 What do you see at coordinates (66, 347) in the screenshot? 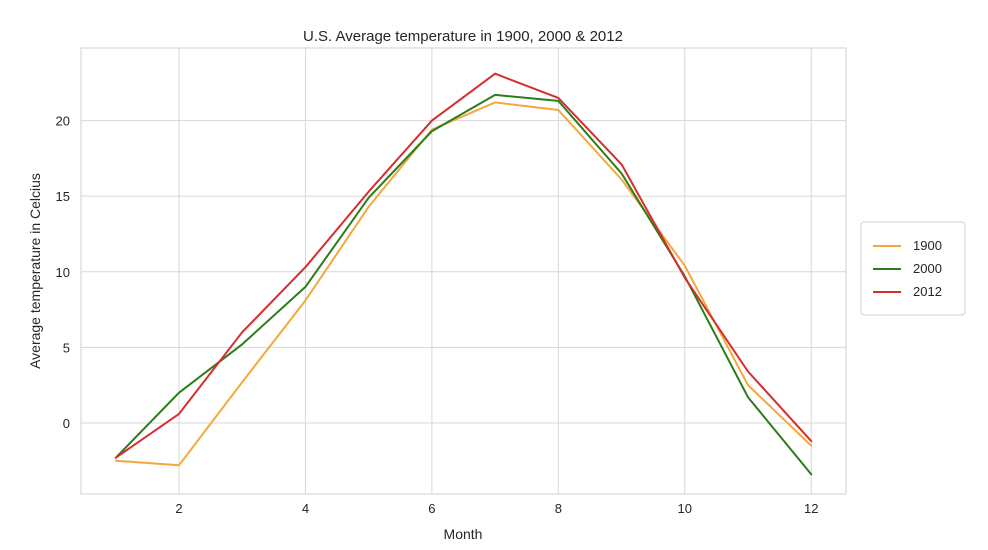
I see `y-tick-label: 5` at bounding box center [66, 347].